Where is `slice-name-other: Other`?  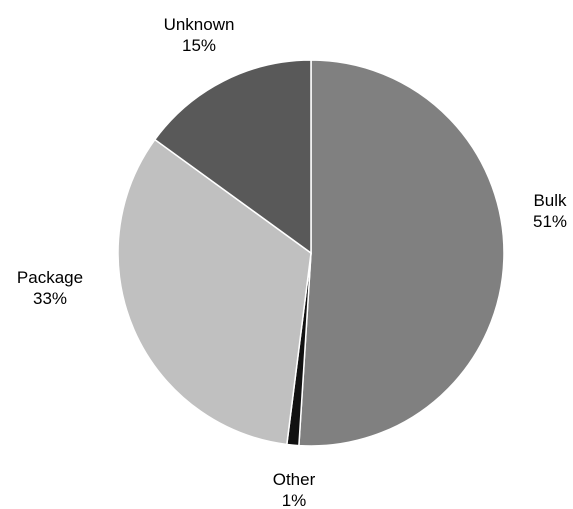 slice-name-other: Other is located at coordinates (294, 479).